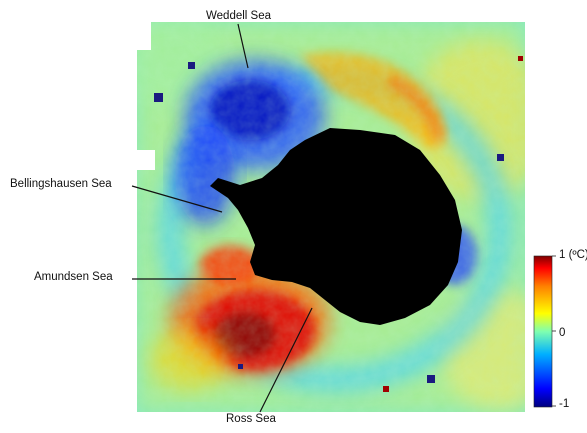 The image size is (587, 433). What do you see at coordinates (238, 16) in the screenshot?
I see `weddell-sea-label: Weddell Sea` at bounding box center [238, 16].